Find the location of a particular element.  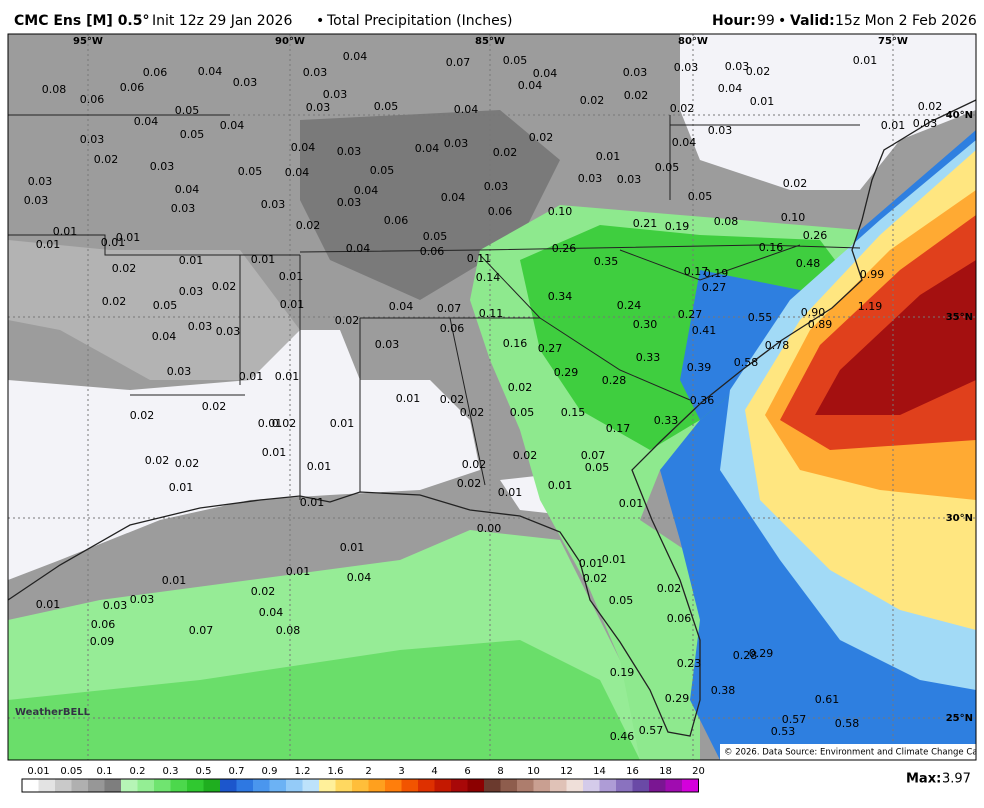

point-value: 0.19 is located at coordinates (716, 273).